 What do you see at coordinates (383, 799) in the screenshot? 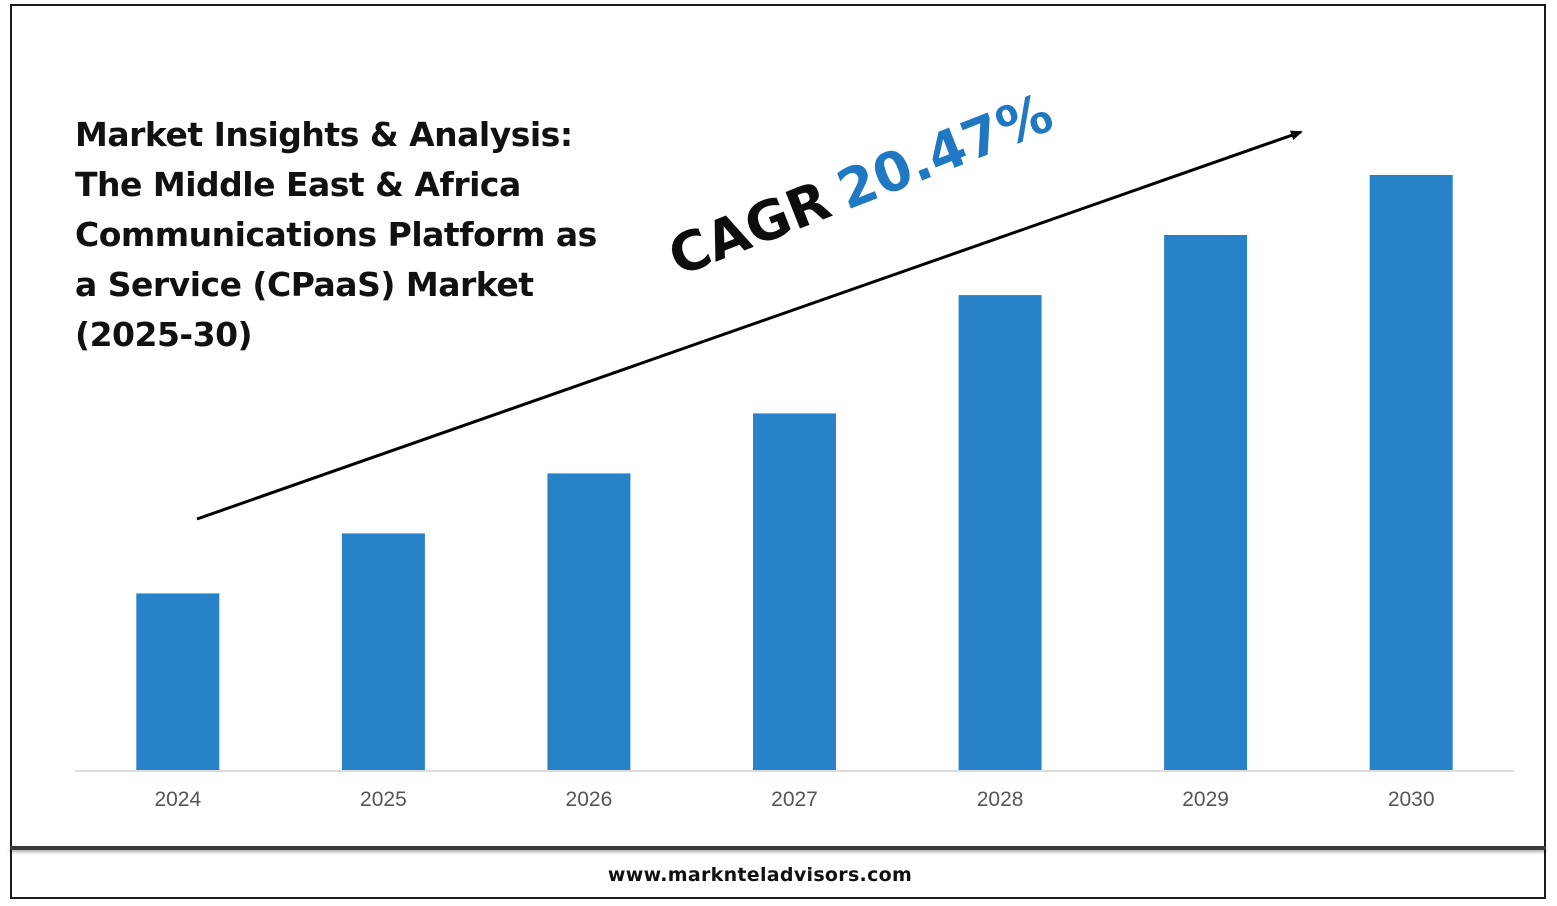
I see `tick-label-2025: 2025` at bounding box center [383, 799].